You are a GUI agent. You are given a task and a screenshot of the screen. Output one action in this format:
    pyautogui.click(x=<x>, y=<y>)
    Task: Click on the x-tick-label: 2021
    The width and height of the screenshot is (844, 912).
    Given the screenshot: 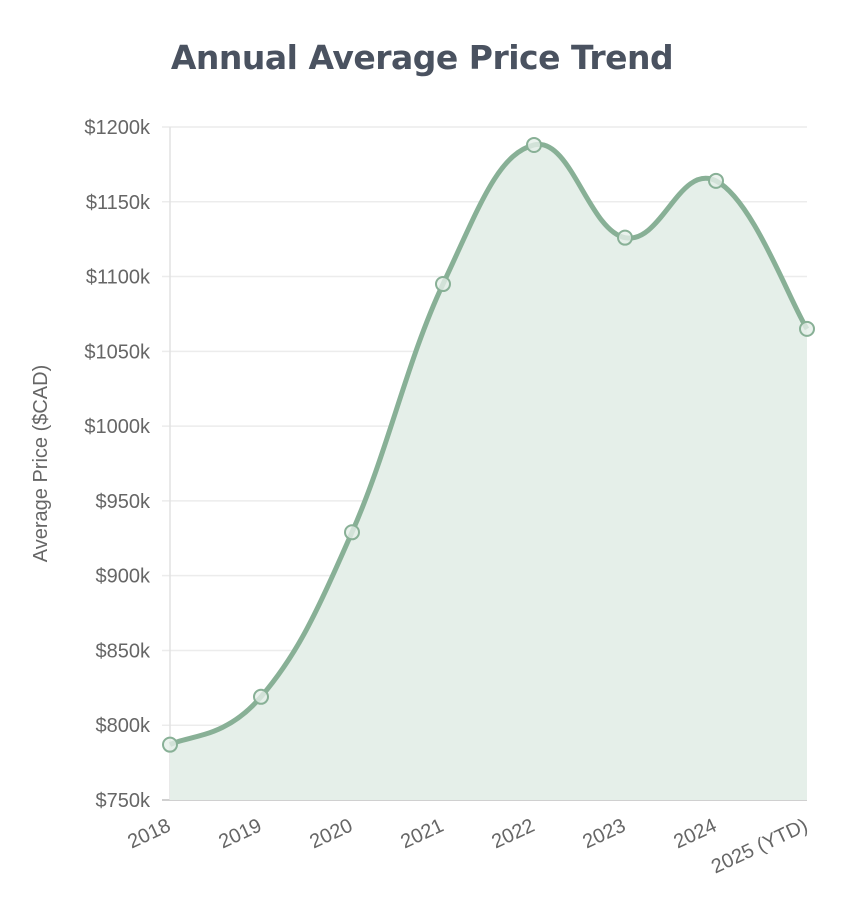 What is the action you would take?
    pyautogui.click(x=422, y=834)
    